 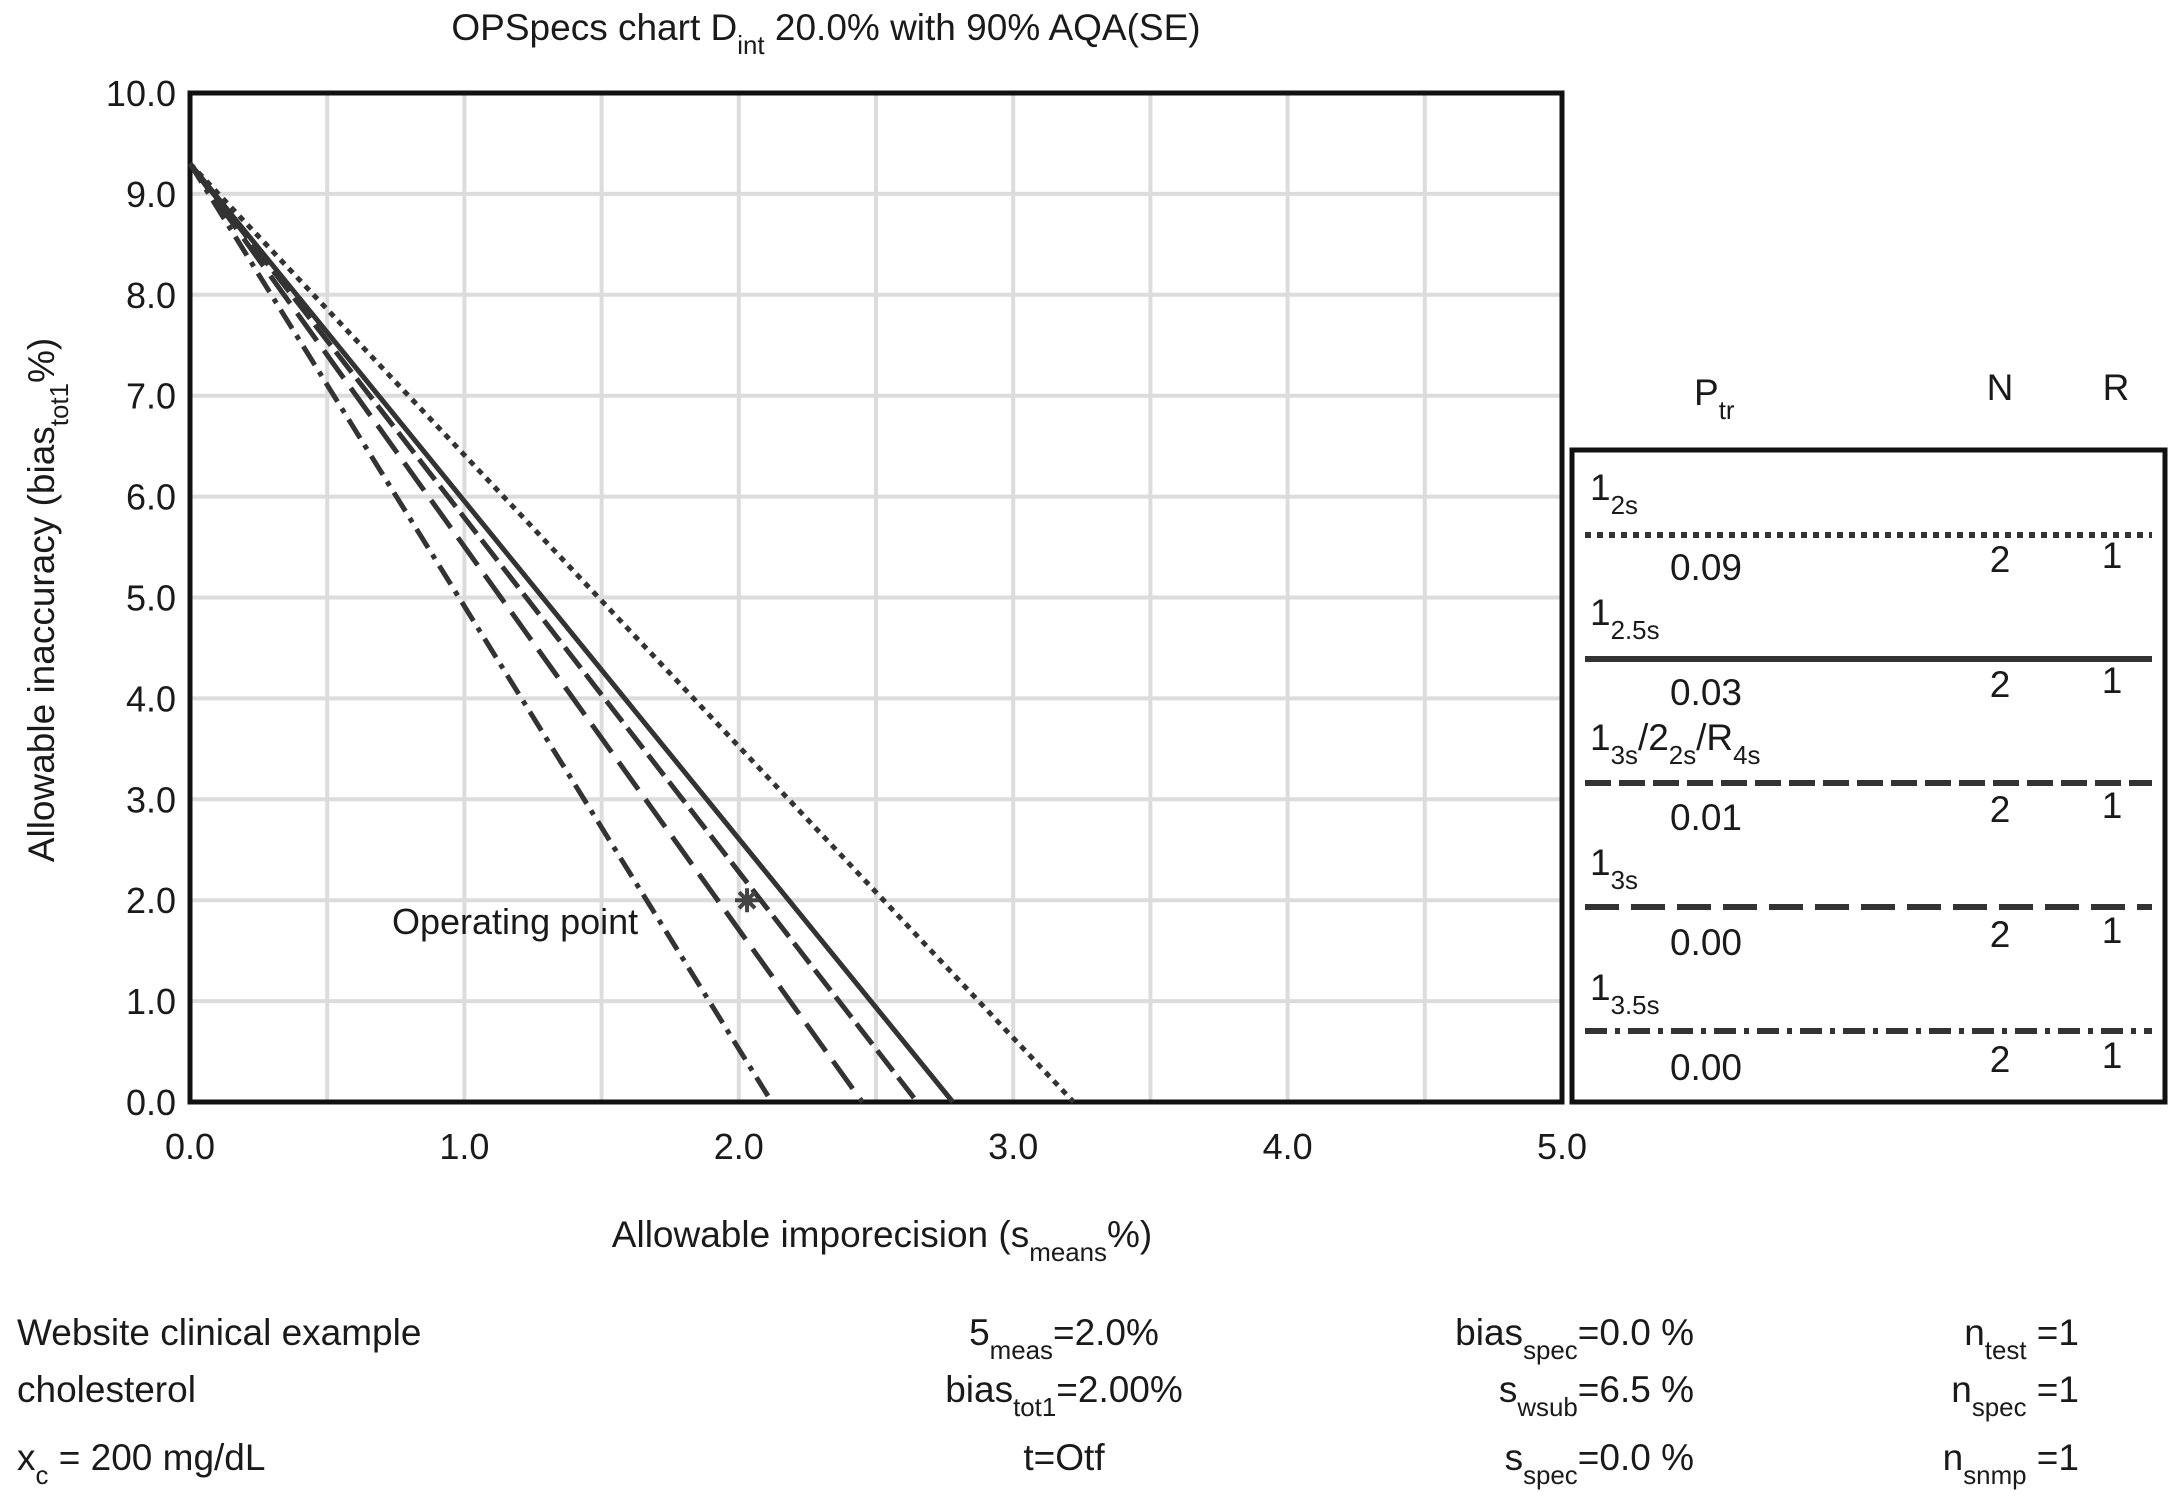 What do you see at coordinates (1614, 493) in the screenshot?
I see `legend-label: 12s` at bounding box center [1614, 493].